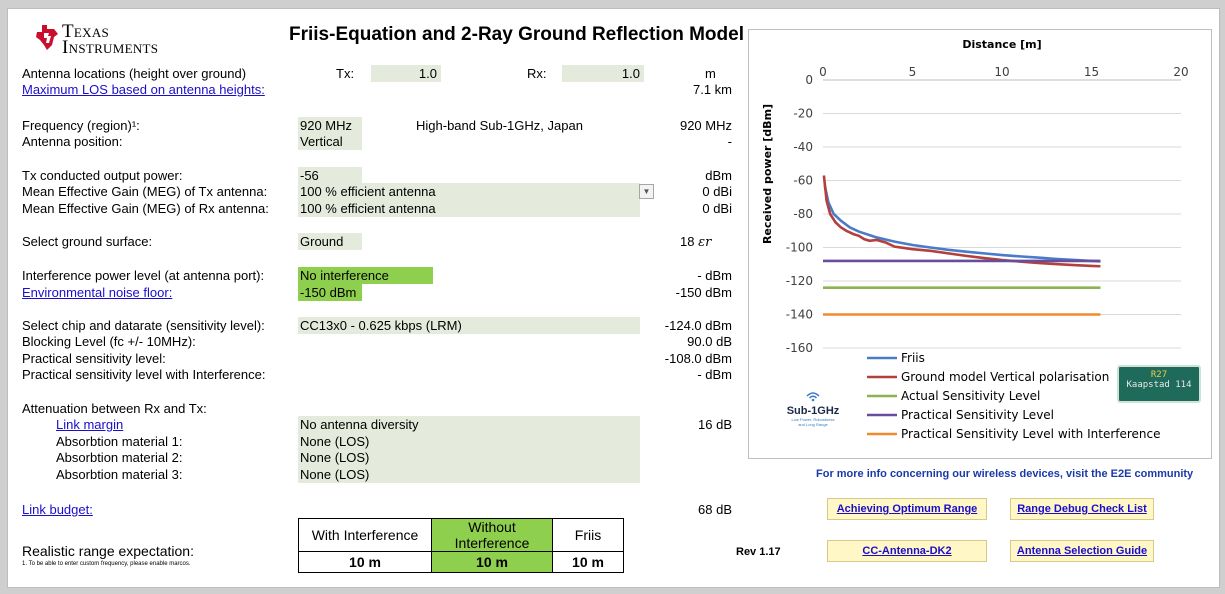 The image size is (1225, 594). What do you see at coordinates (145, 191) in the screenshot?
I see `label-meg-tx: Mean Effective Gain (MEG) of Tx antenna:` at bounding box center [145, 191].